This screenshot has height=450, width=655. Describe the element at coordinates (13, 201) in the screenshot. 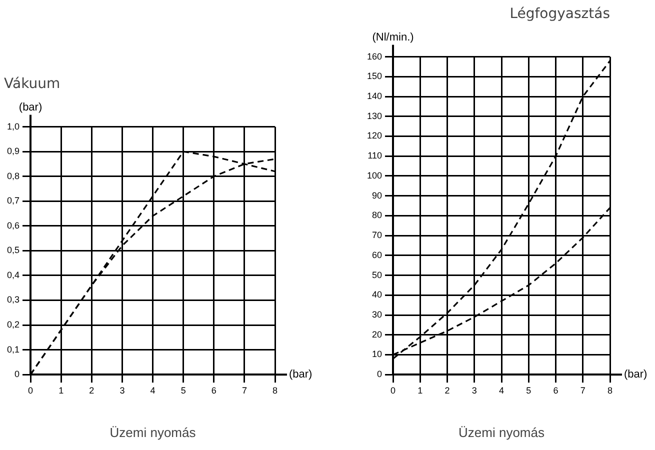

I see `y-tick-label: 0,7` at that location.